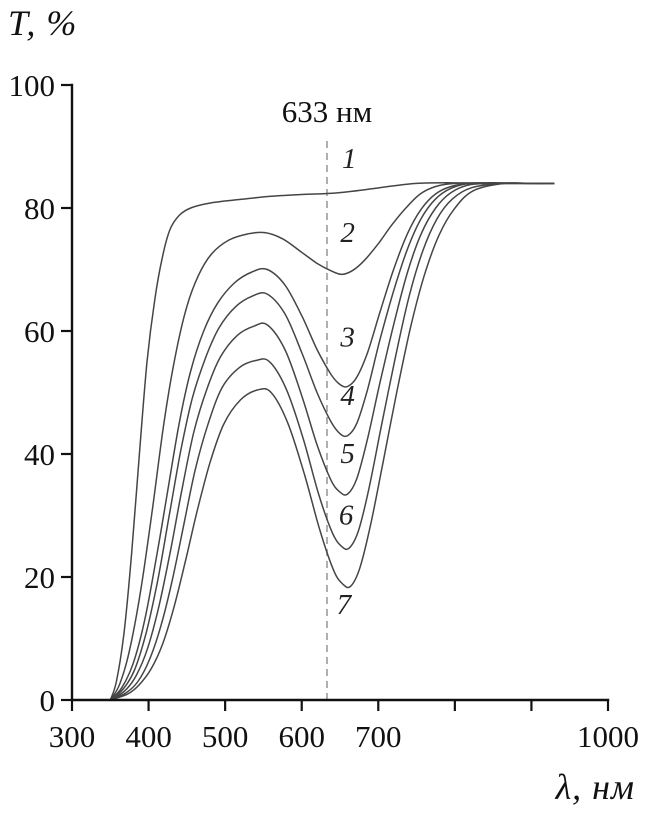  Describe the element at coordinates (225, 736) in the screenshot. I see `x-tick-label: 500` at that location.